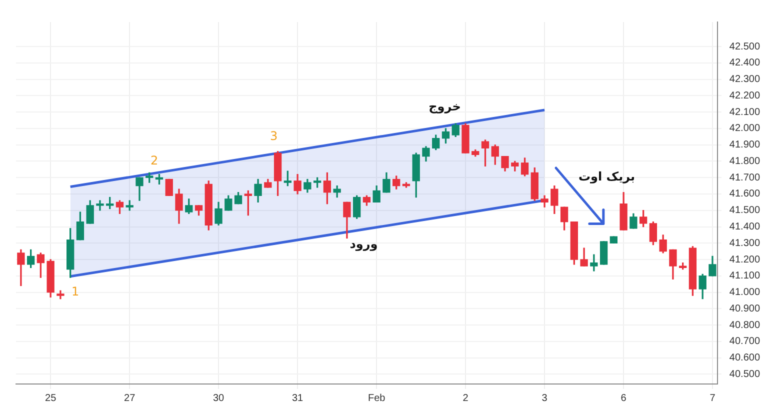 The width and height of the screenshot is (780, 415). Describe the element at coordinates (377, 398) in the screenshot. I see `x-tick-label: Feb` at that location.